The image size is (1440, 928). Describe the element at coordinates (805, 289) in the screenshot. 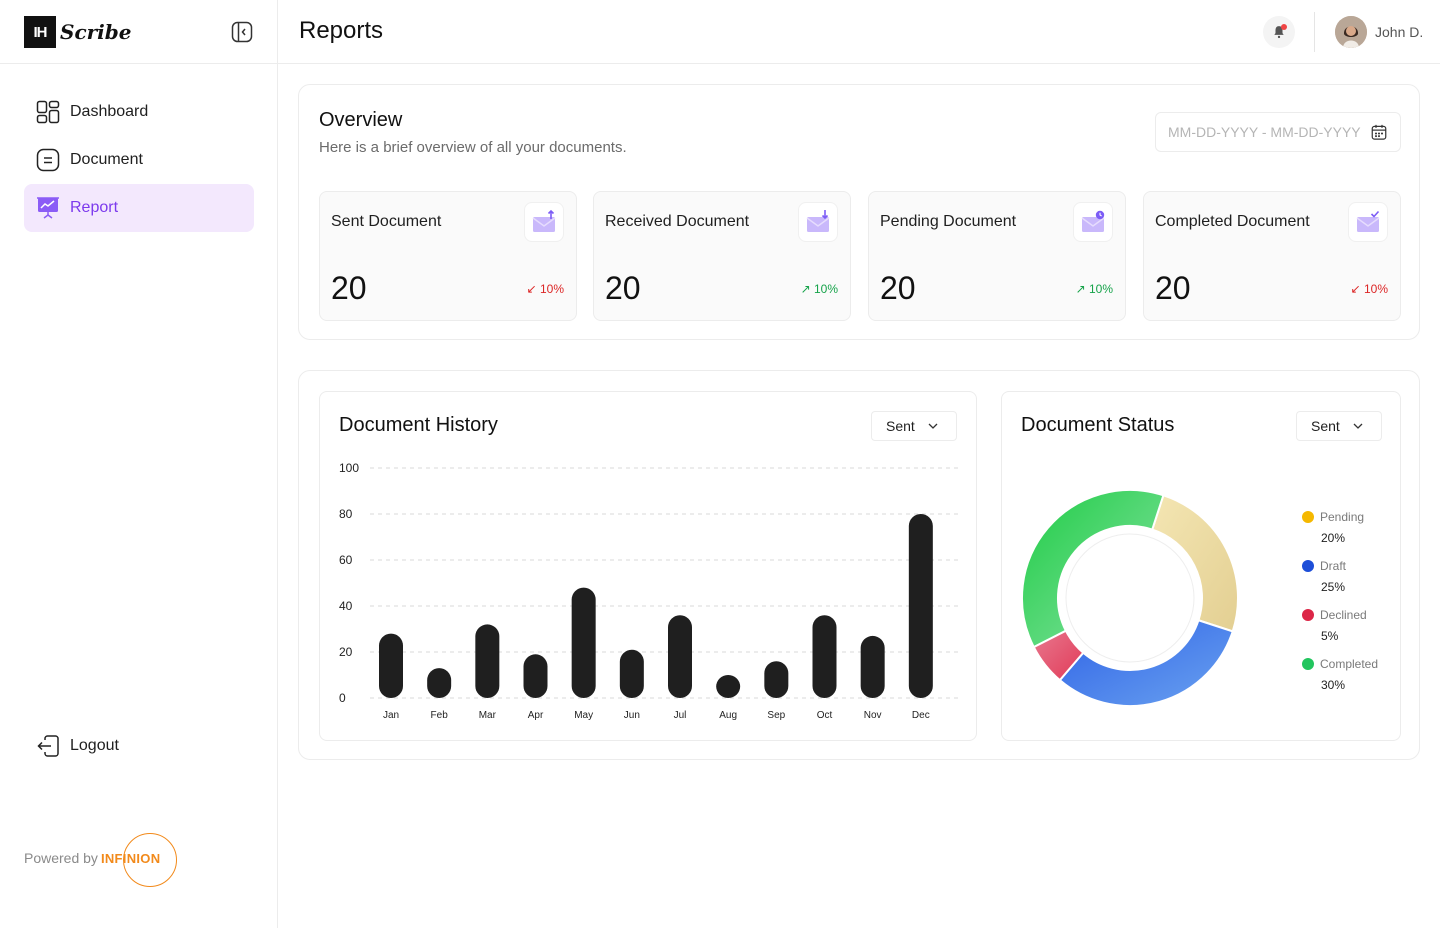

I see `trend-up-icon: ↗` at that location.